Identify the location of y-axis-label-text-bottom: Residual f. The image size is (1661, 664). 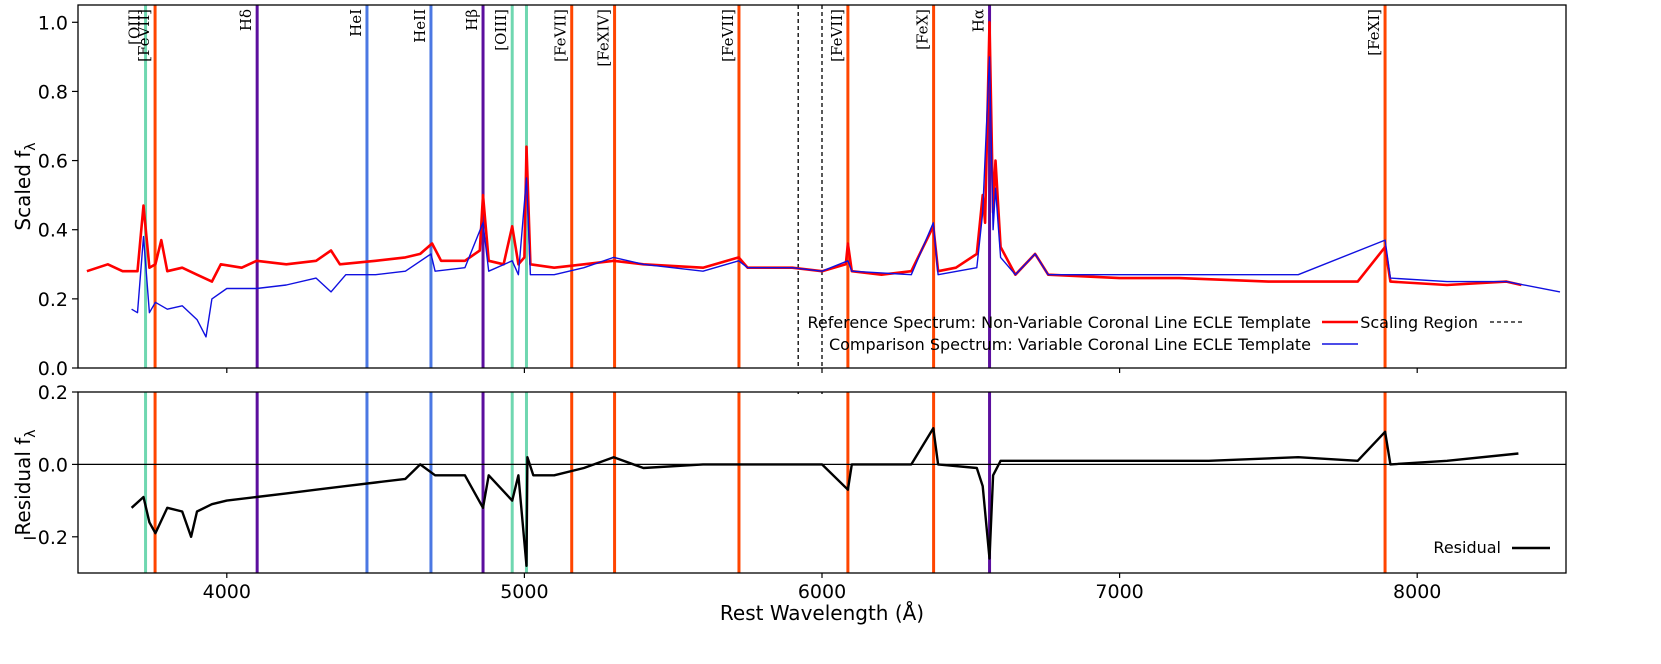
(23, 486).